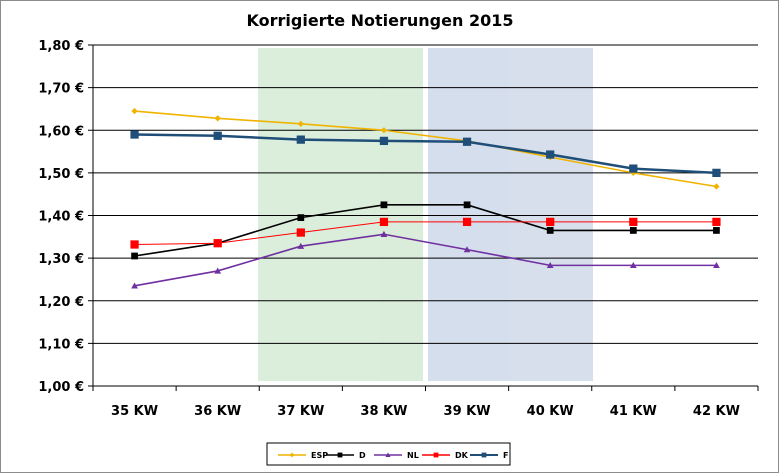 Image resolution: width=779 pixels, height=473 pixels. Describe the element at coordinates (413, 455) in the screenshot. I see `legend-label: NL` at that location.